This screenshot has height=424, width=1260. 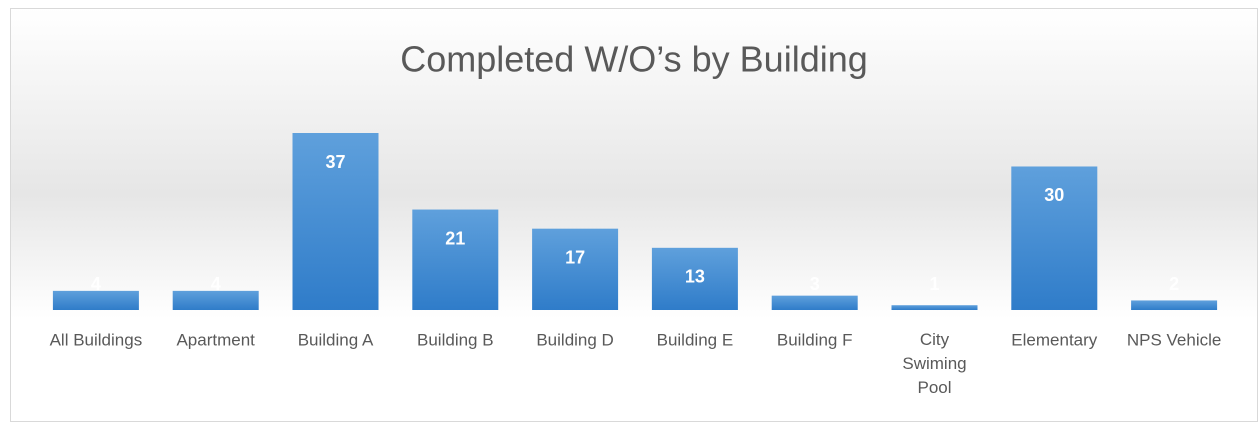 What do you see at coordinates (455, 238) in the screenshot?
I see `data-label: 21` at bounding box center [455, 238].